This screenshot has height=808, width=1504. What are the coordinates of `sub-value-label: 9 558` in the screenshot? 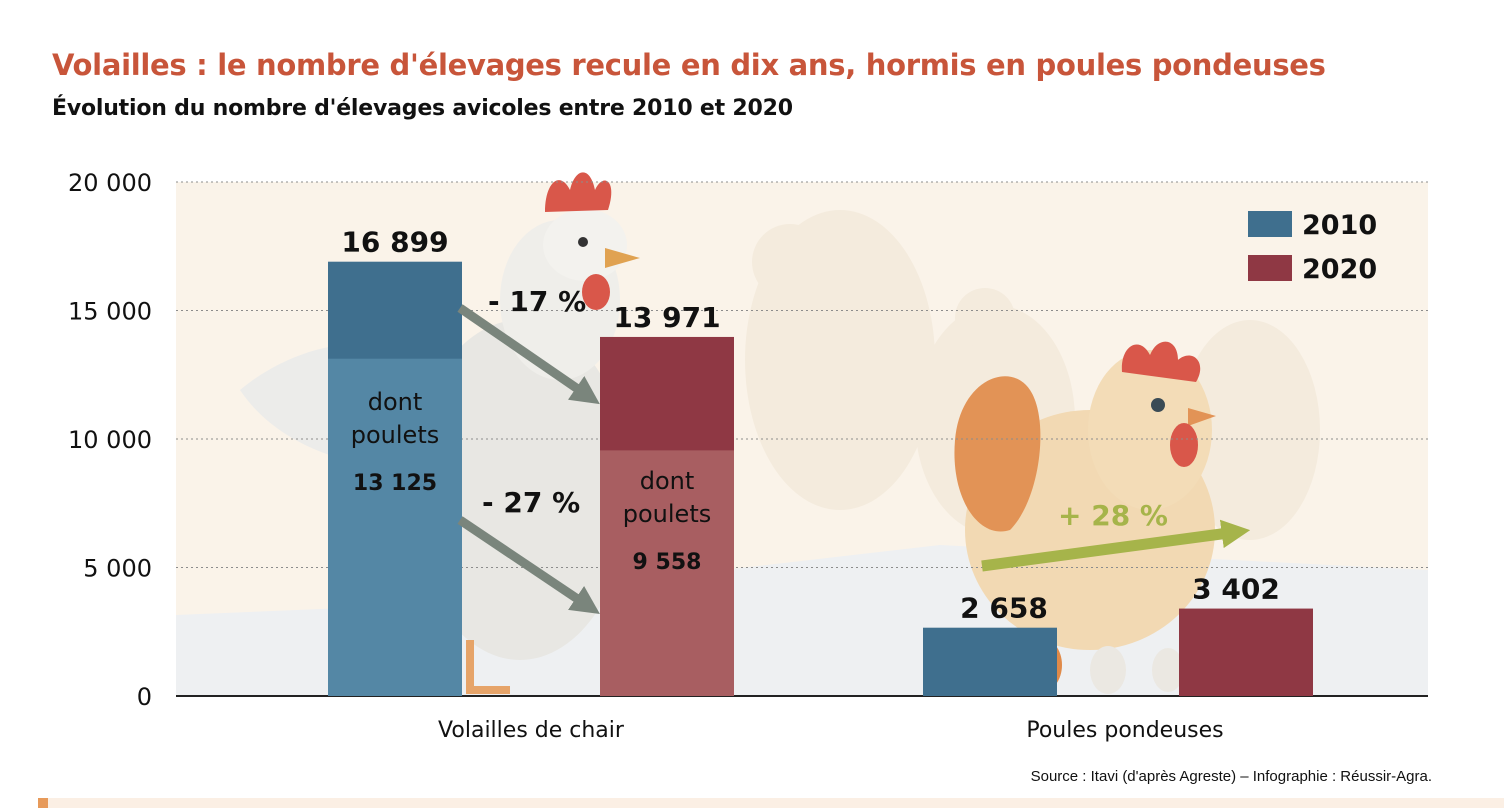 It's located at (667, 562).